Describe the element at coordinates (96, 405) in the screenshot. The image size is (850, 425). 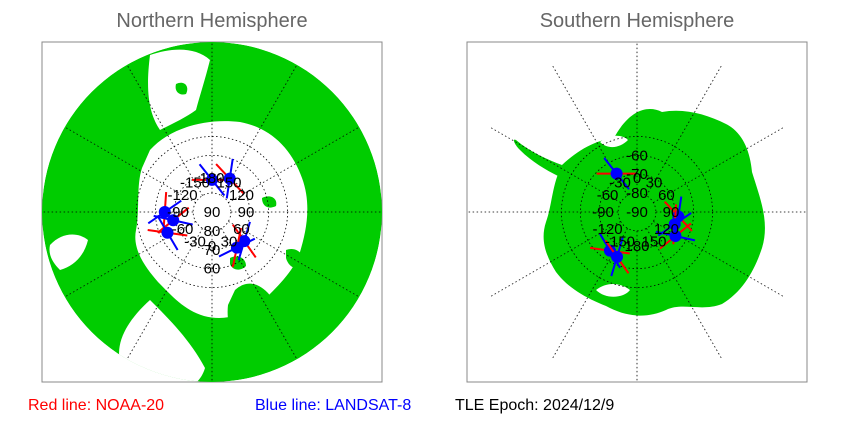
I see `noaa20-legend: Red line: NOAA-20` at that location.